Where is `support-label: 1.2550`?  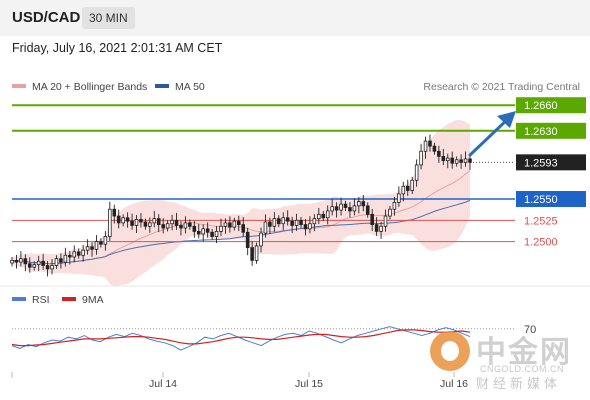
support-label: 1.2550 is located at coordinates (541, 200).